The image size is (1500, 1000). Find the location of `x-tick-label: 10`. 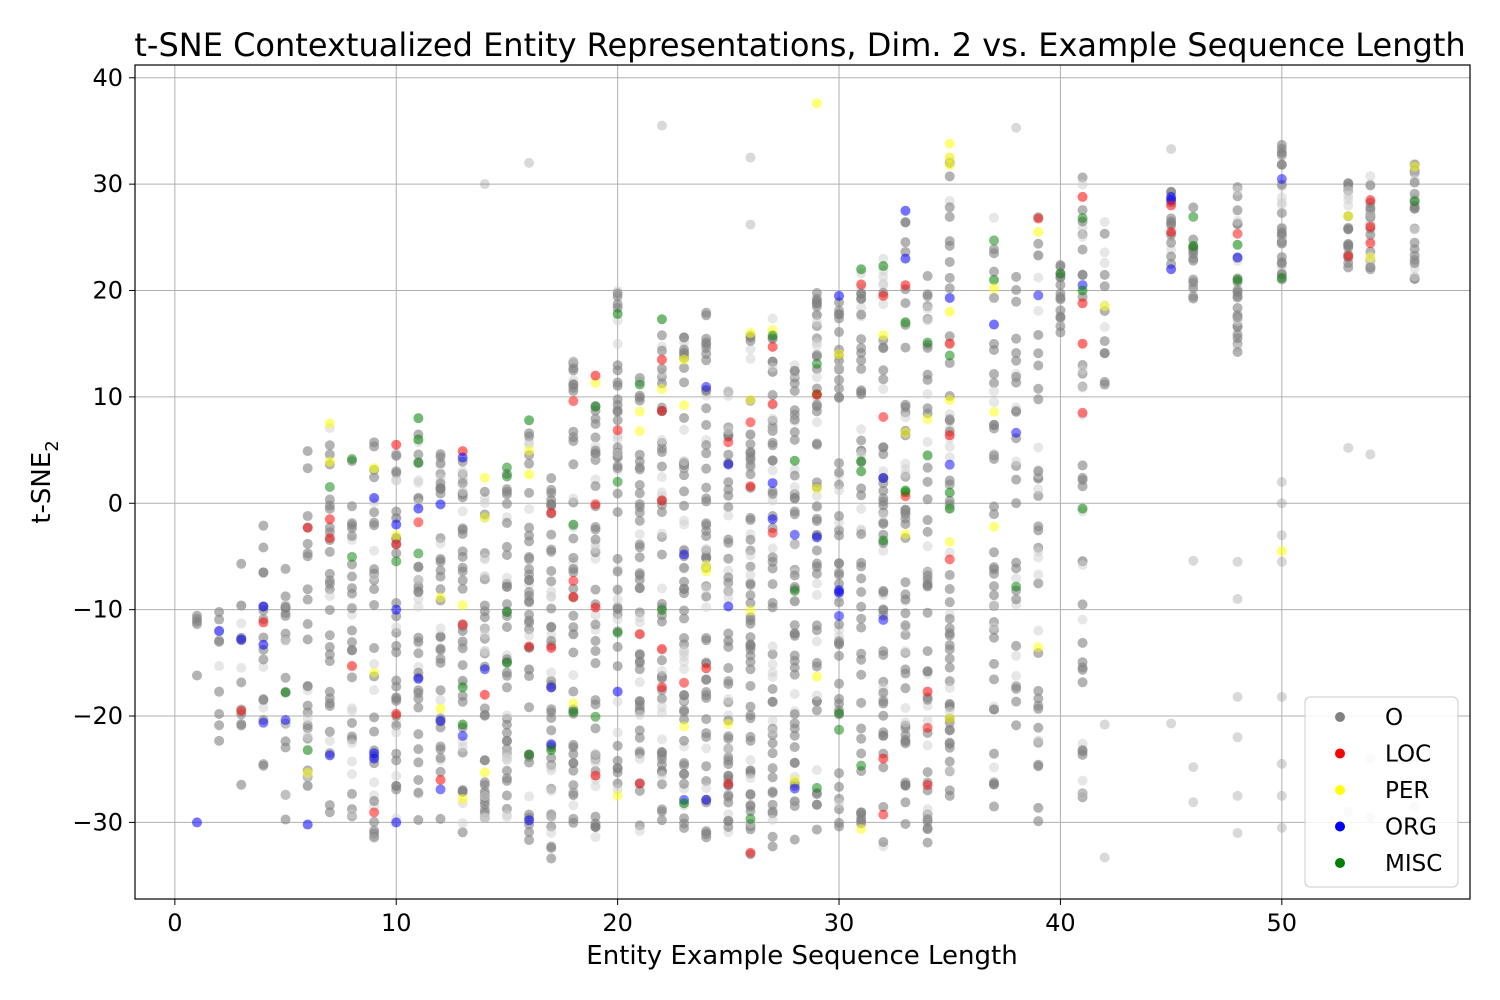

x-tick-label: 10 is located at coordinates (396, 923).